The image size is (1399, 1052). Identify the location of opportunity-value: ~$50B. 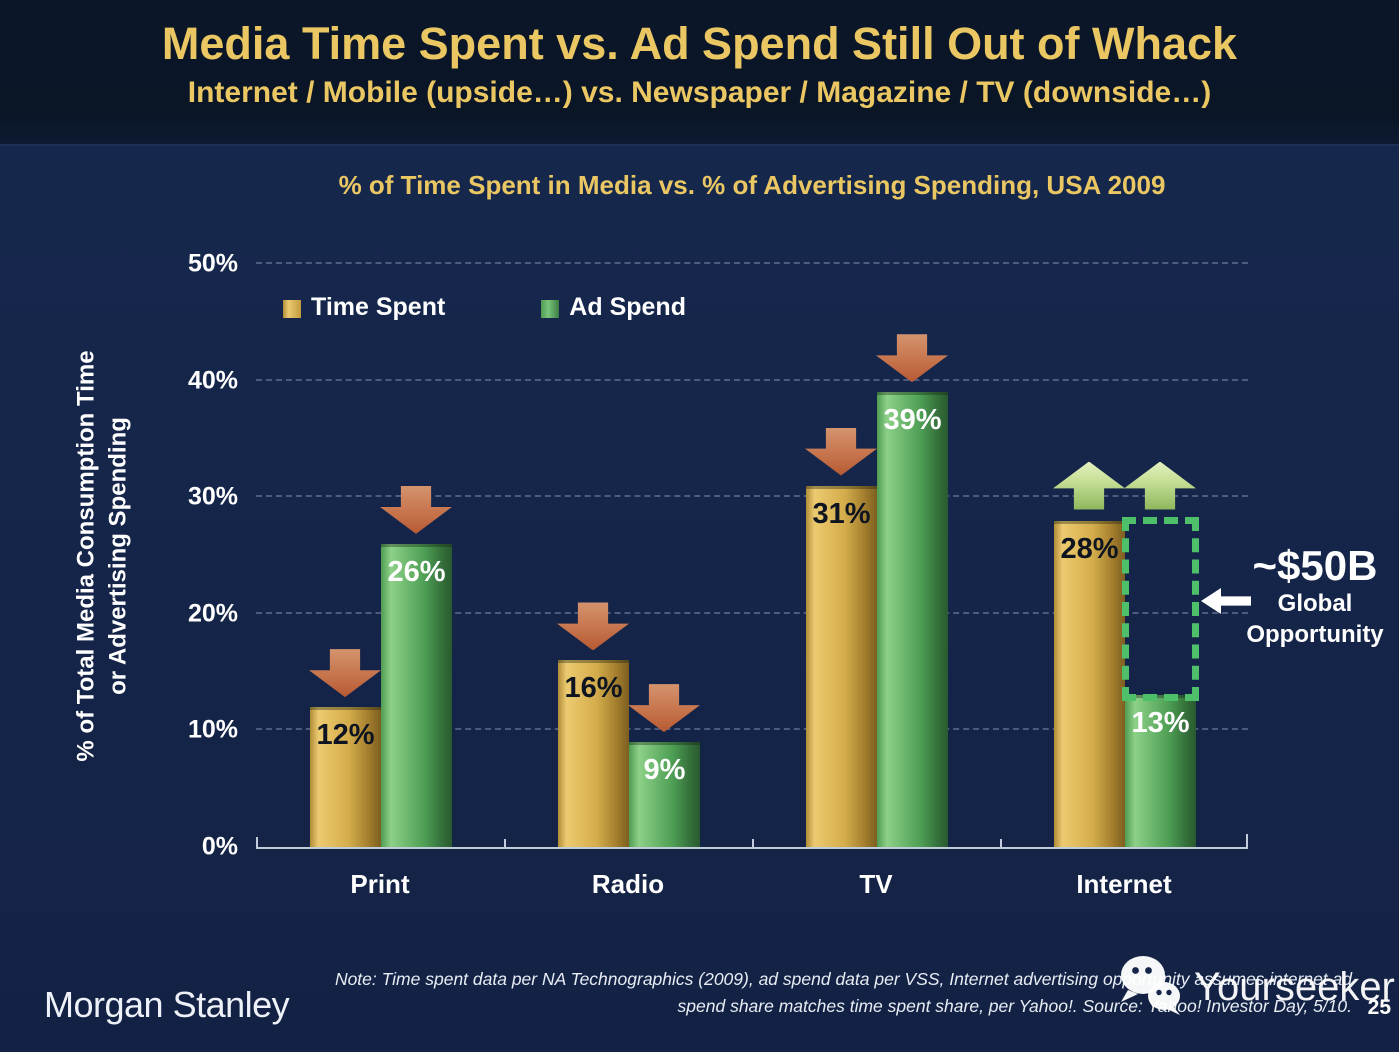
(1315, 565).